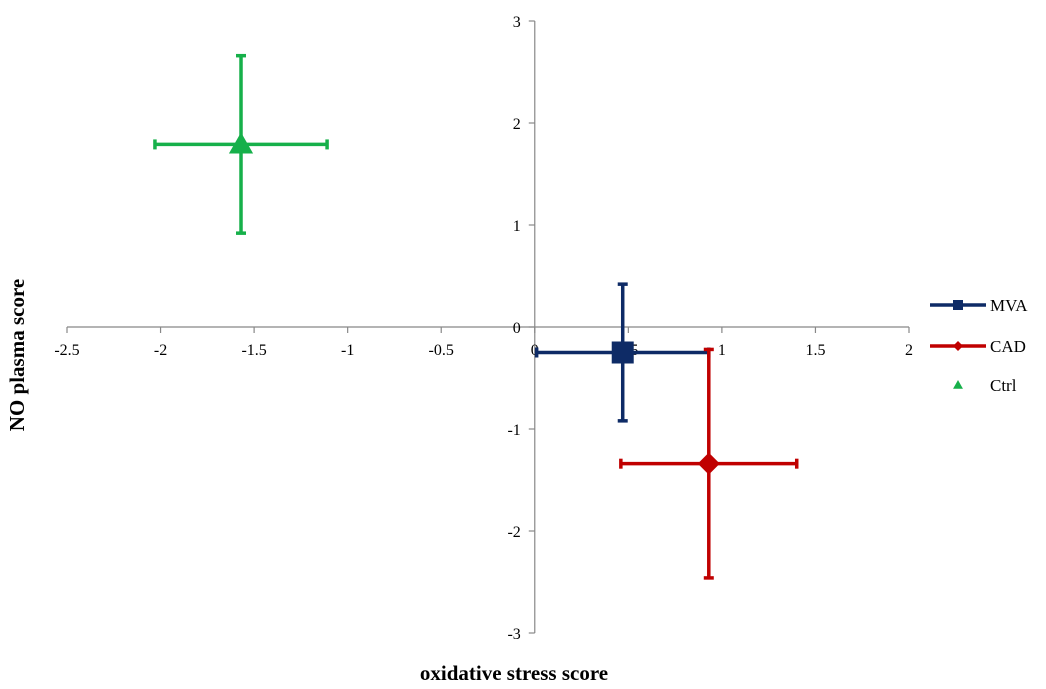 The width and height of the screenshot is (1046, 689). What do you see at coordinates (517, 328) in the screenshot?
I see `y-tick-label: 0` at bounding box center [517, 328].